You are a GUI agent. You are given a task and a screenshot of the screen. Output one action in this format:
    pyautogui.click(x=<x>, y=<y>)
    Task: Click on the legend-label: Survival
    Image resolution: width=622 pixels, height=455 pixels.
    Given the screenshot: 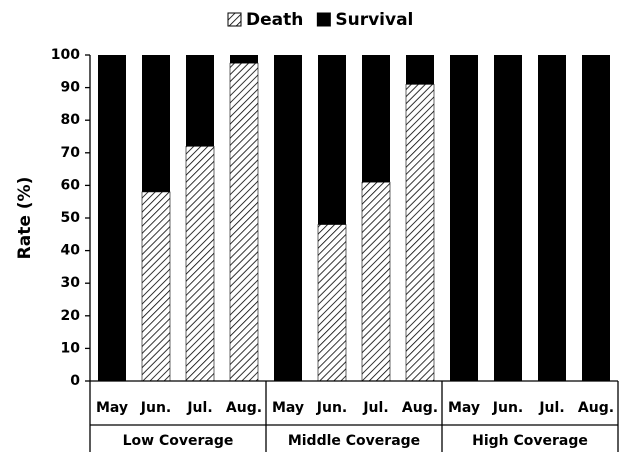 What is the action you would take?
    pyautogui.click(x=374, y=20)
    